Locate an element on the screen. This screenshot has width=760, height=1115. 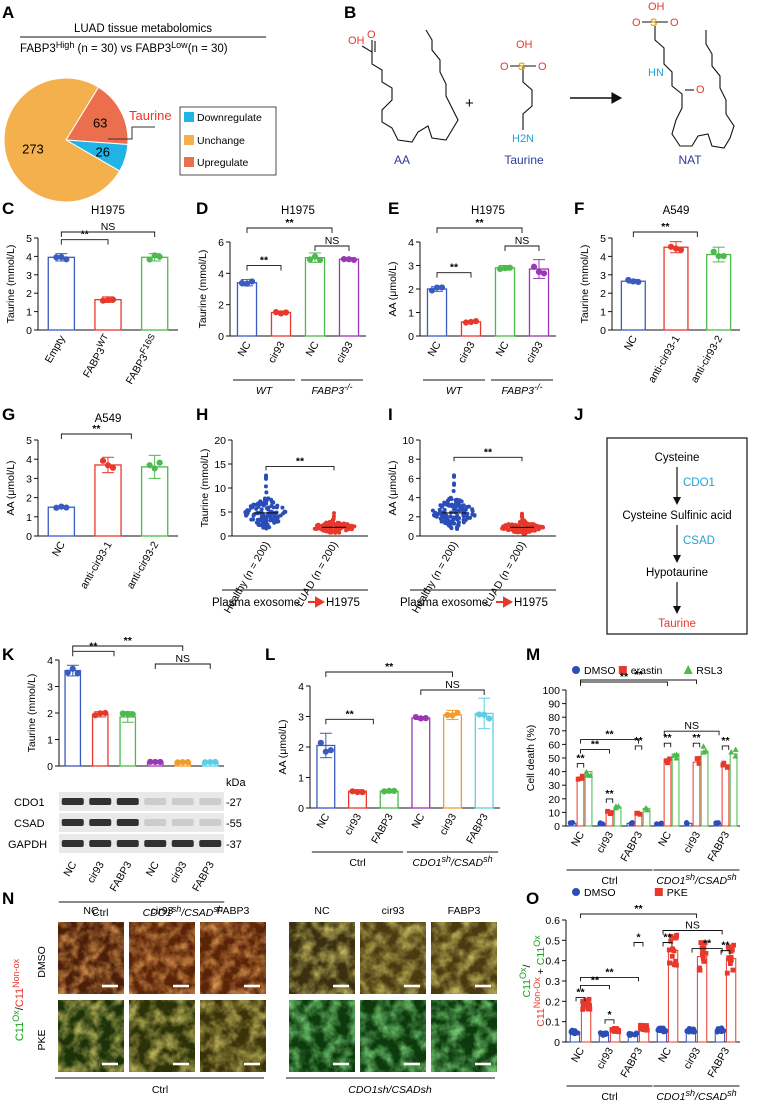
blot-bands is located at coordinates (141, 822).